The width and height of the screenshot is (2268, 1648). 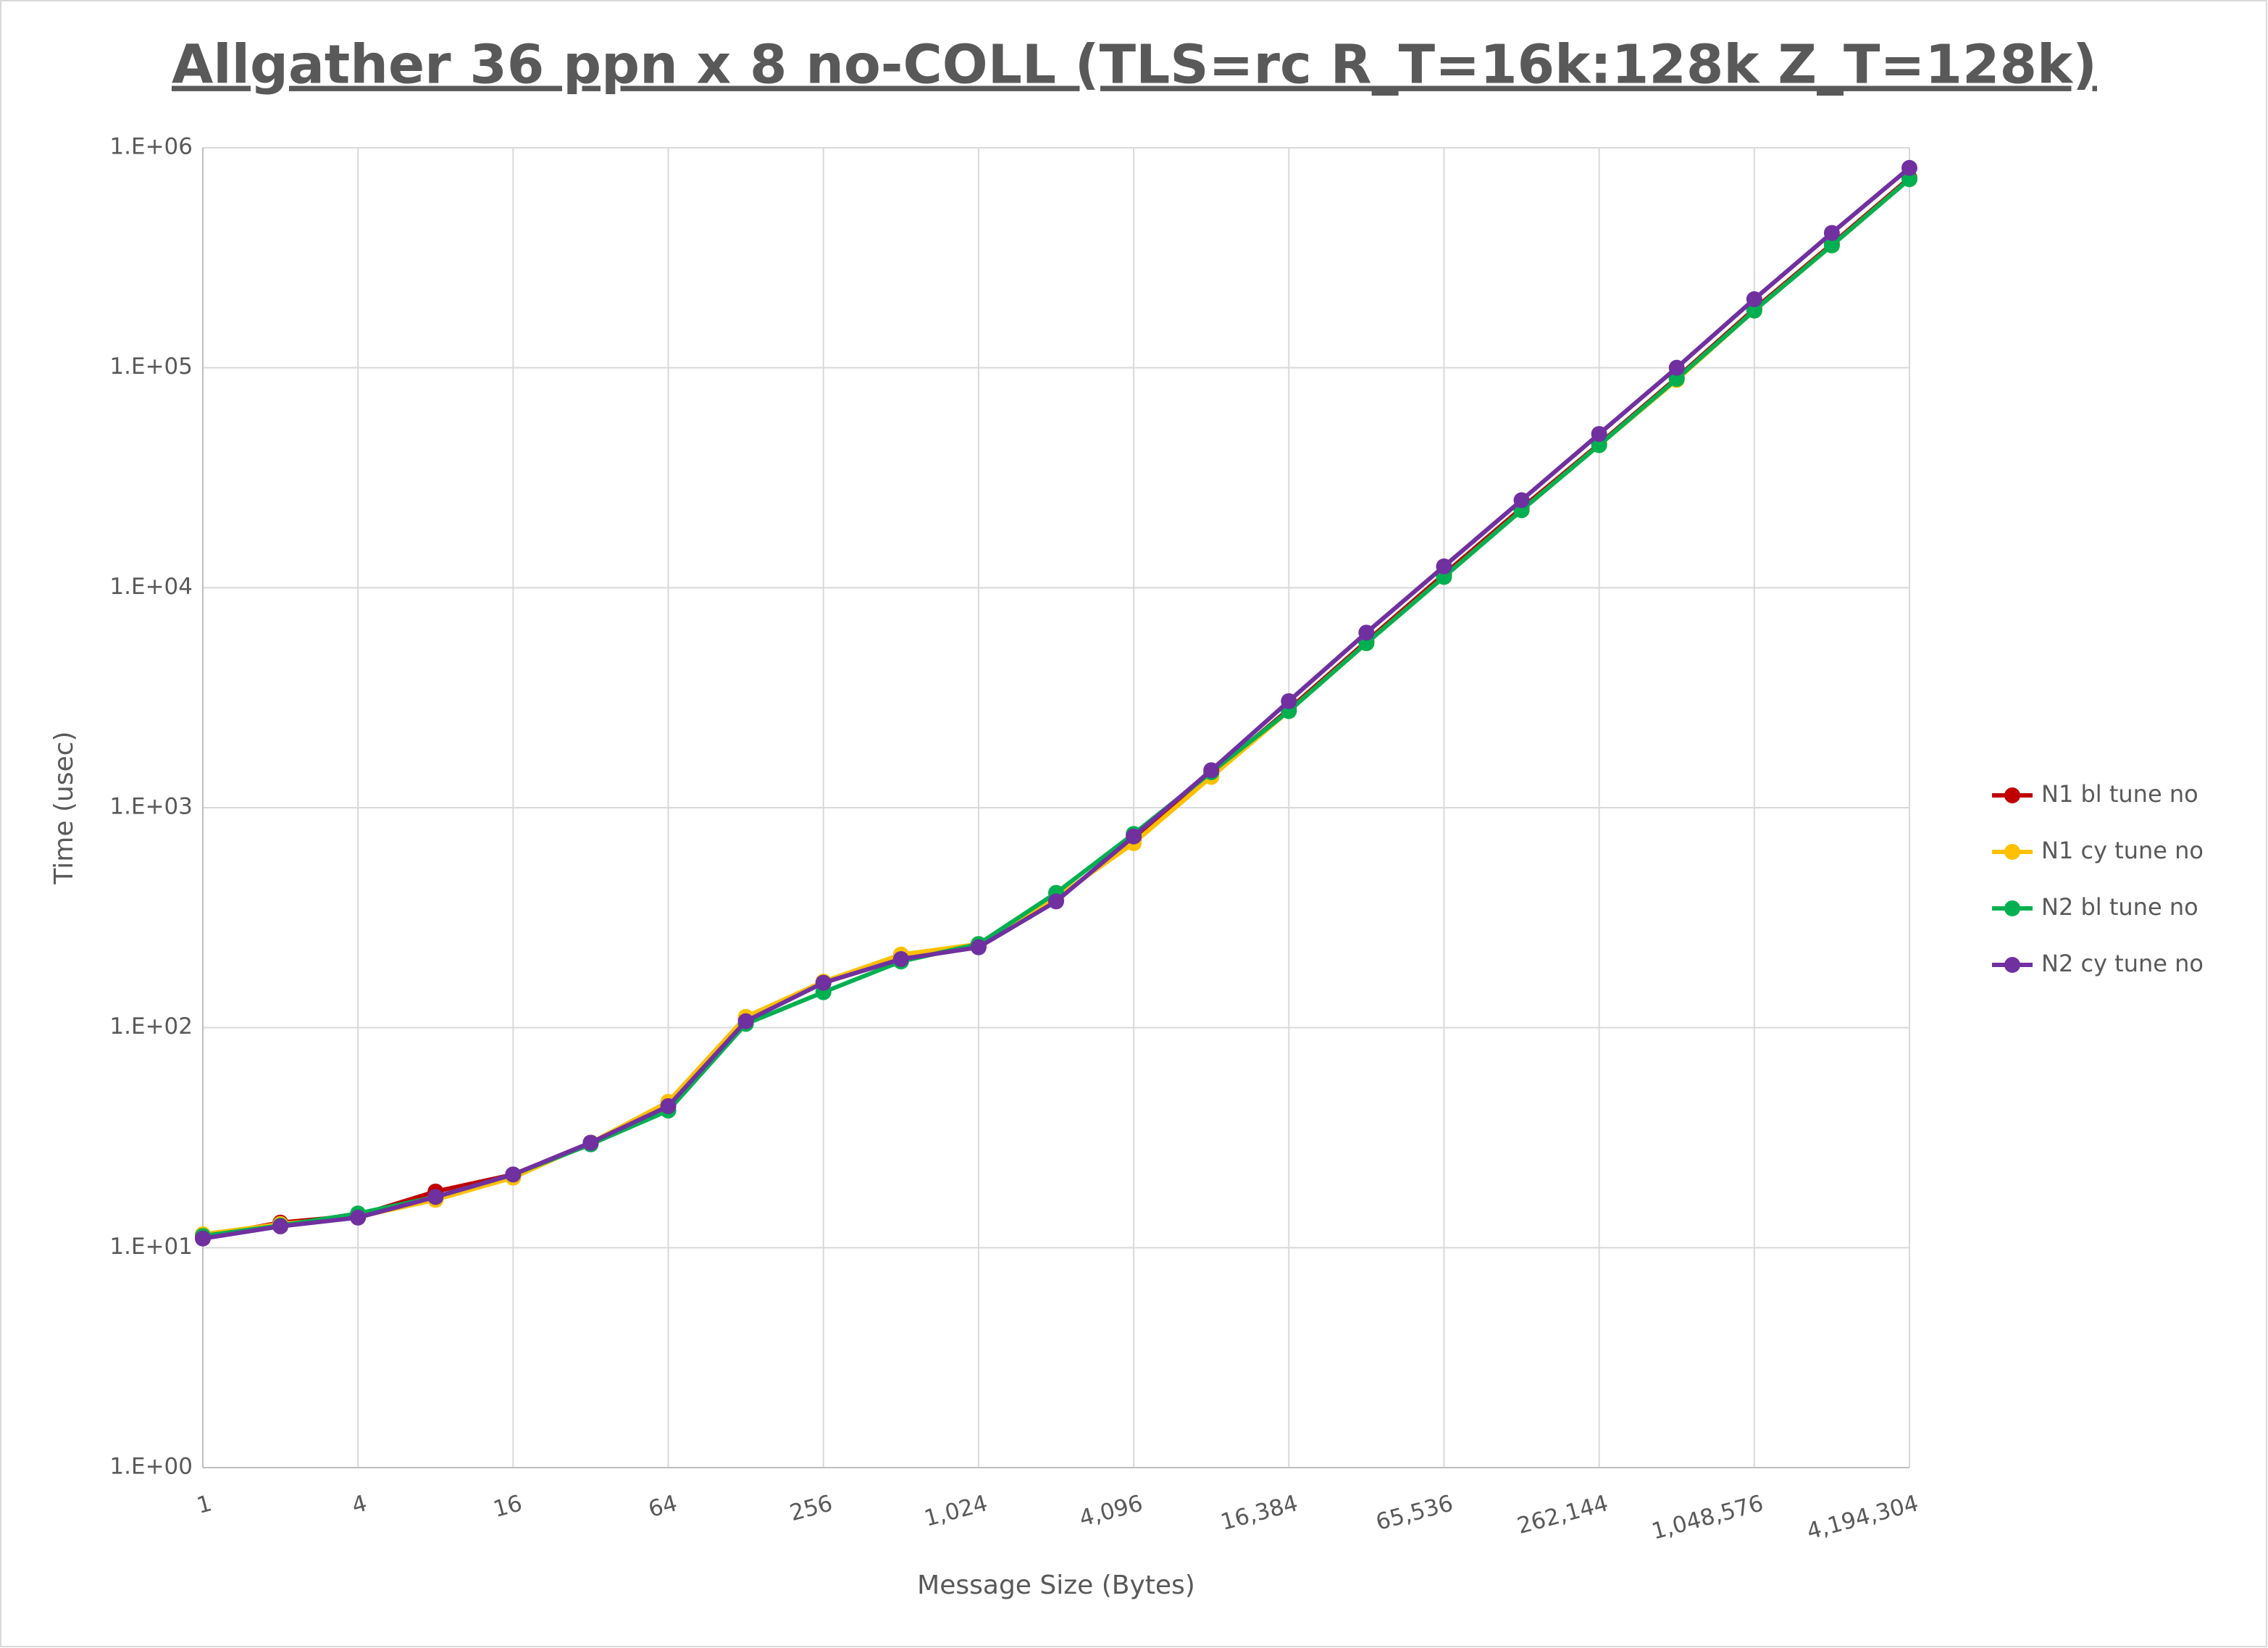 I want to click on y-tick-label: 1.E+00, so click(x=151, y=1467).